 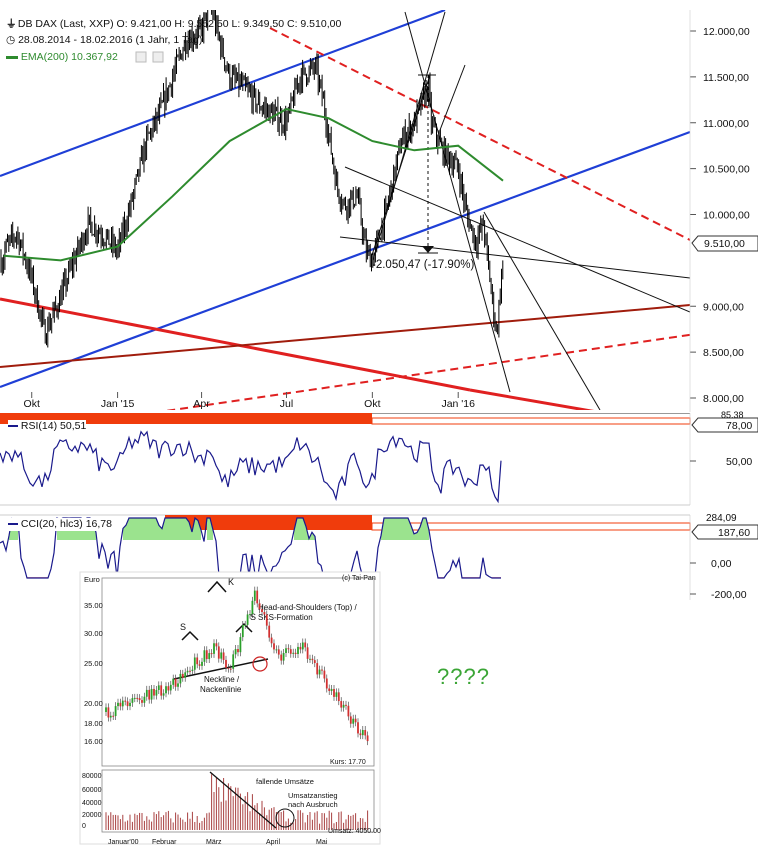 What do you see at coordinates (739, 462) in the screenshot?
I see `rsi-axis-label: 50,00` at bounding box center [739, 462].